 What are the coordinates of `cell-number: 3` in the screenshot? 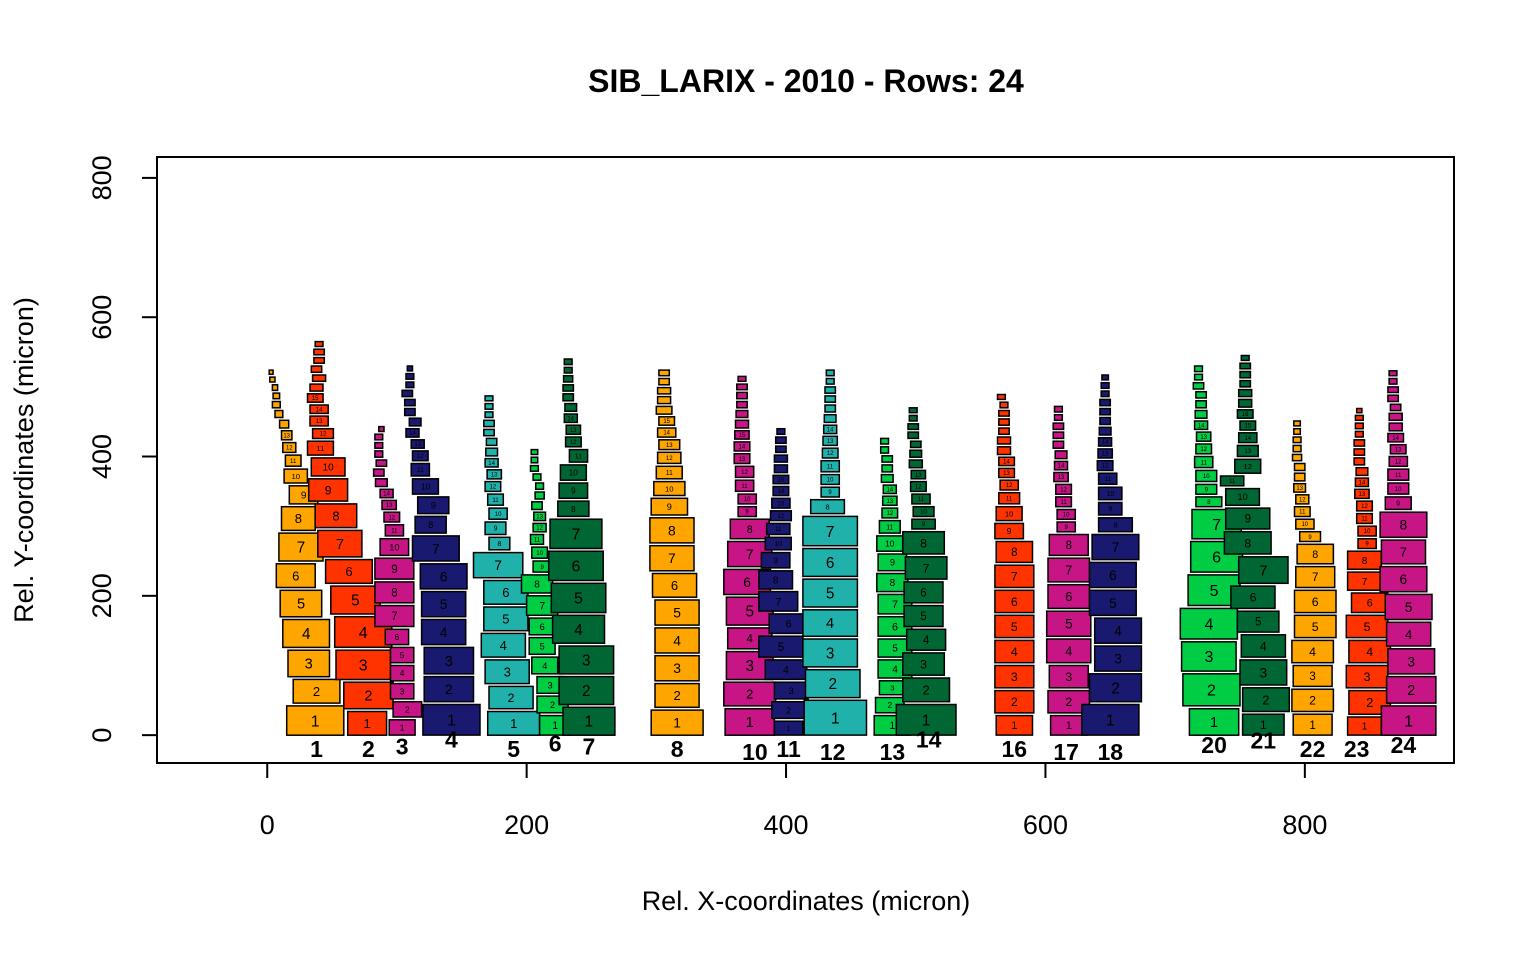 It's located at (892, 688).